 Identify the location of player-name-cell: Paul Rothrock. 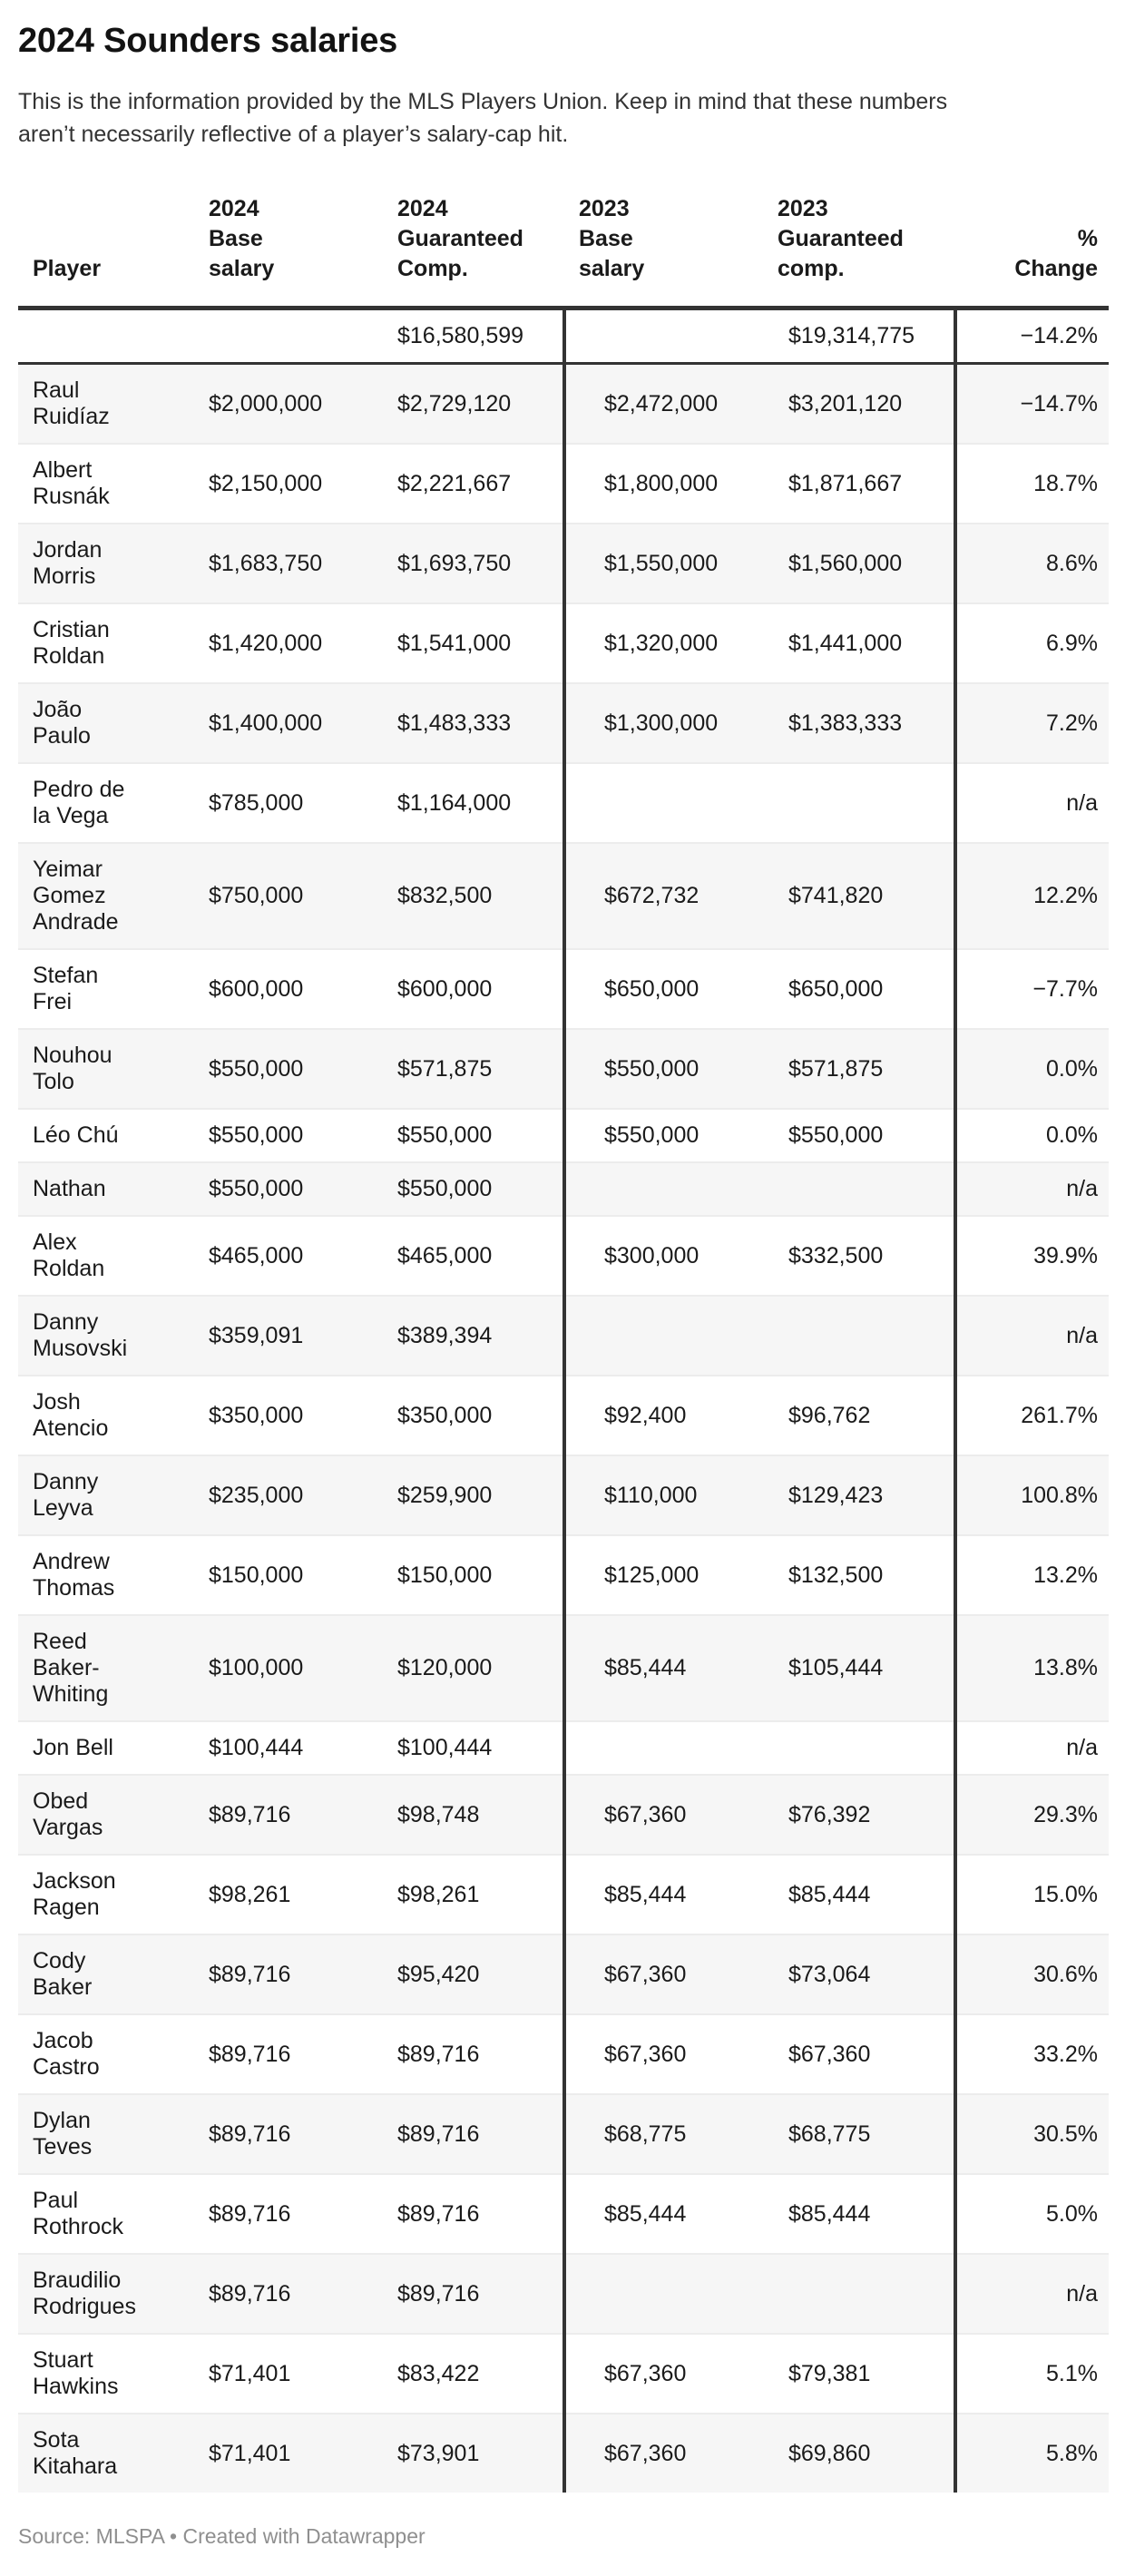
(106, 2213).